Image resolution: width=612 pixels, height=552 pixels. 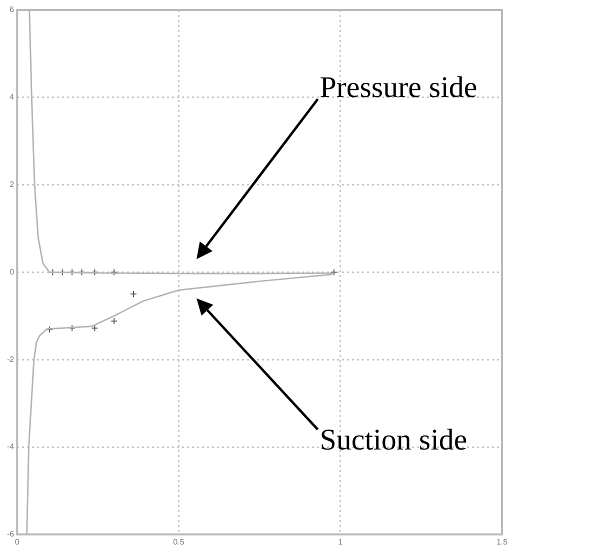 I want to click on y-tick-label: -2, so click(x=10, y=359).